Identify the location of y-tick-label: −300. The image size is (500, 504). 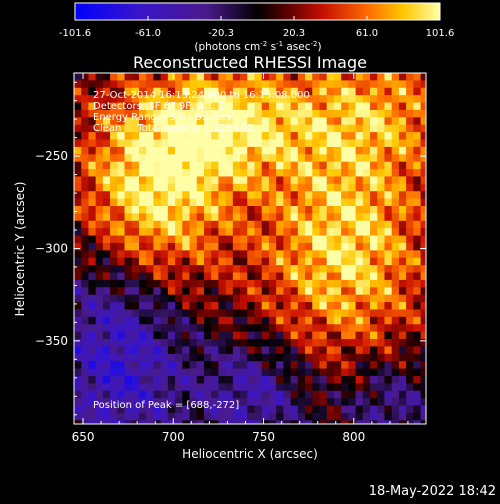
(51, 249).